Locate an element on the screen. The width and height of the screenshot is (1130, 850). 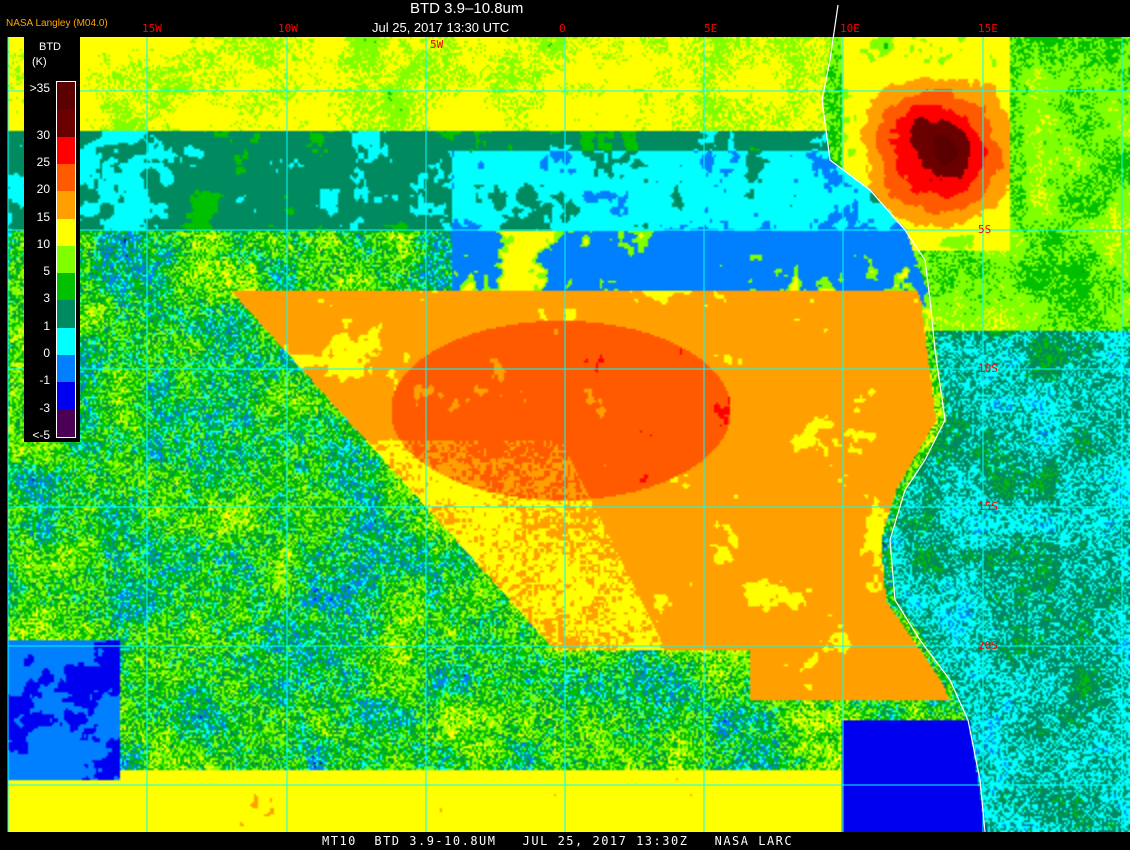
lon-label-15e: 15E is located at coordinates (988, 28).